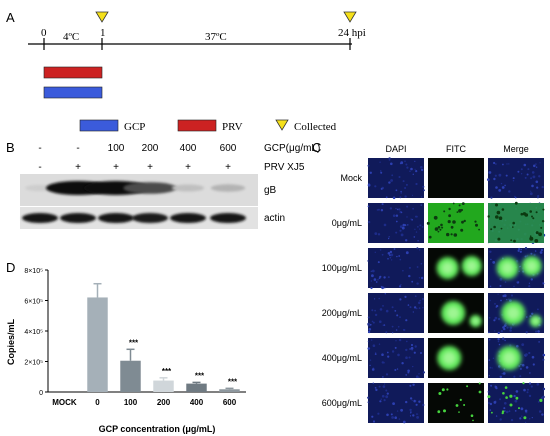  Describe the element at coordinates (233, 381) in the screenshot. I see `significance-marker: ***` at that location.